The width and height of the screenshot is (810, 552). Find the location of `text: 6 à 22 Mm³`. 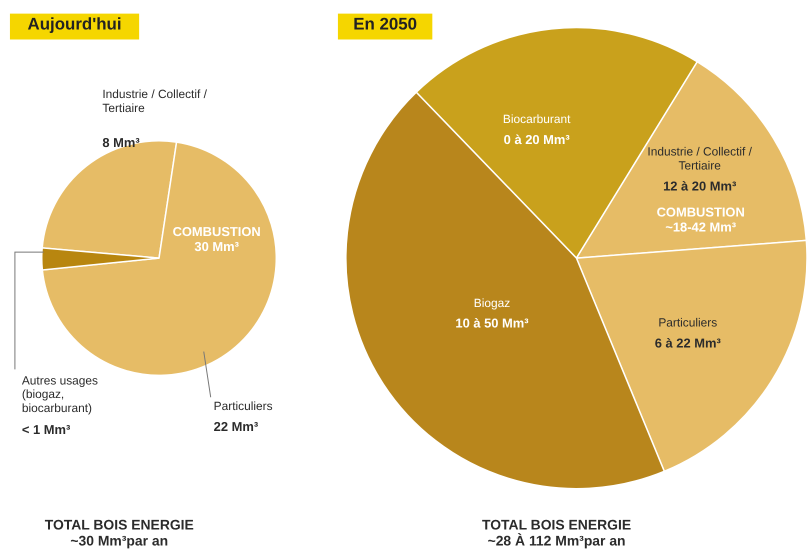

text: 6 à 22 Mm³ is located at coordinates (688, 343).